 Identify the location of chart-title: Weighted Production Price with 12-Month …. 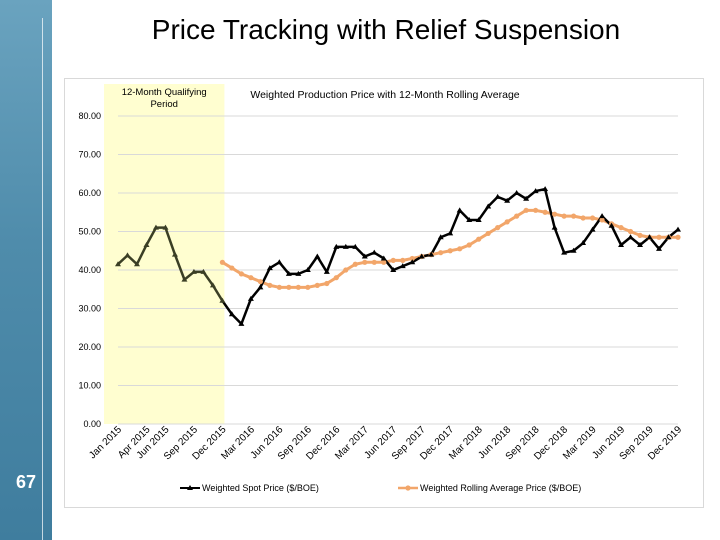
(384, 95).